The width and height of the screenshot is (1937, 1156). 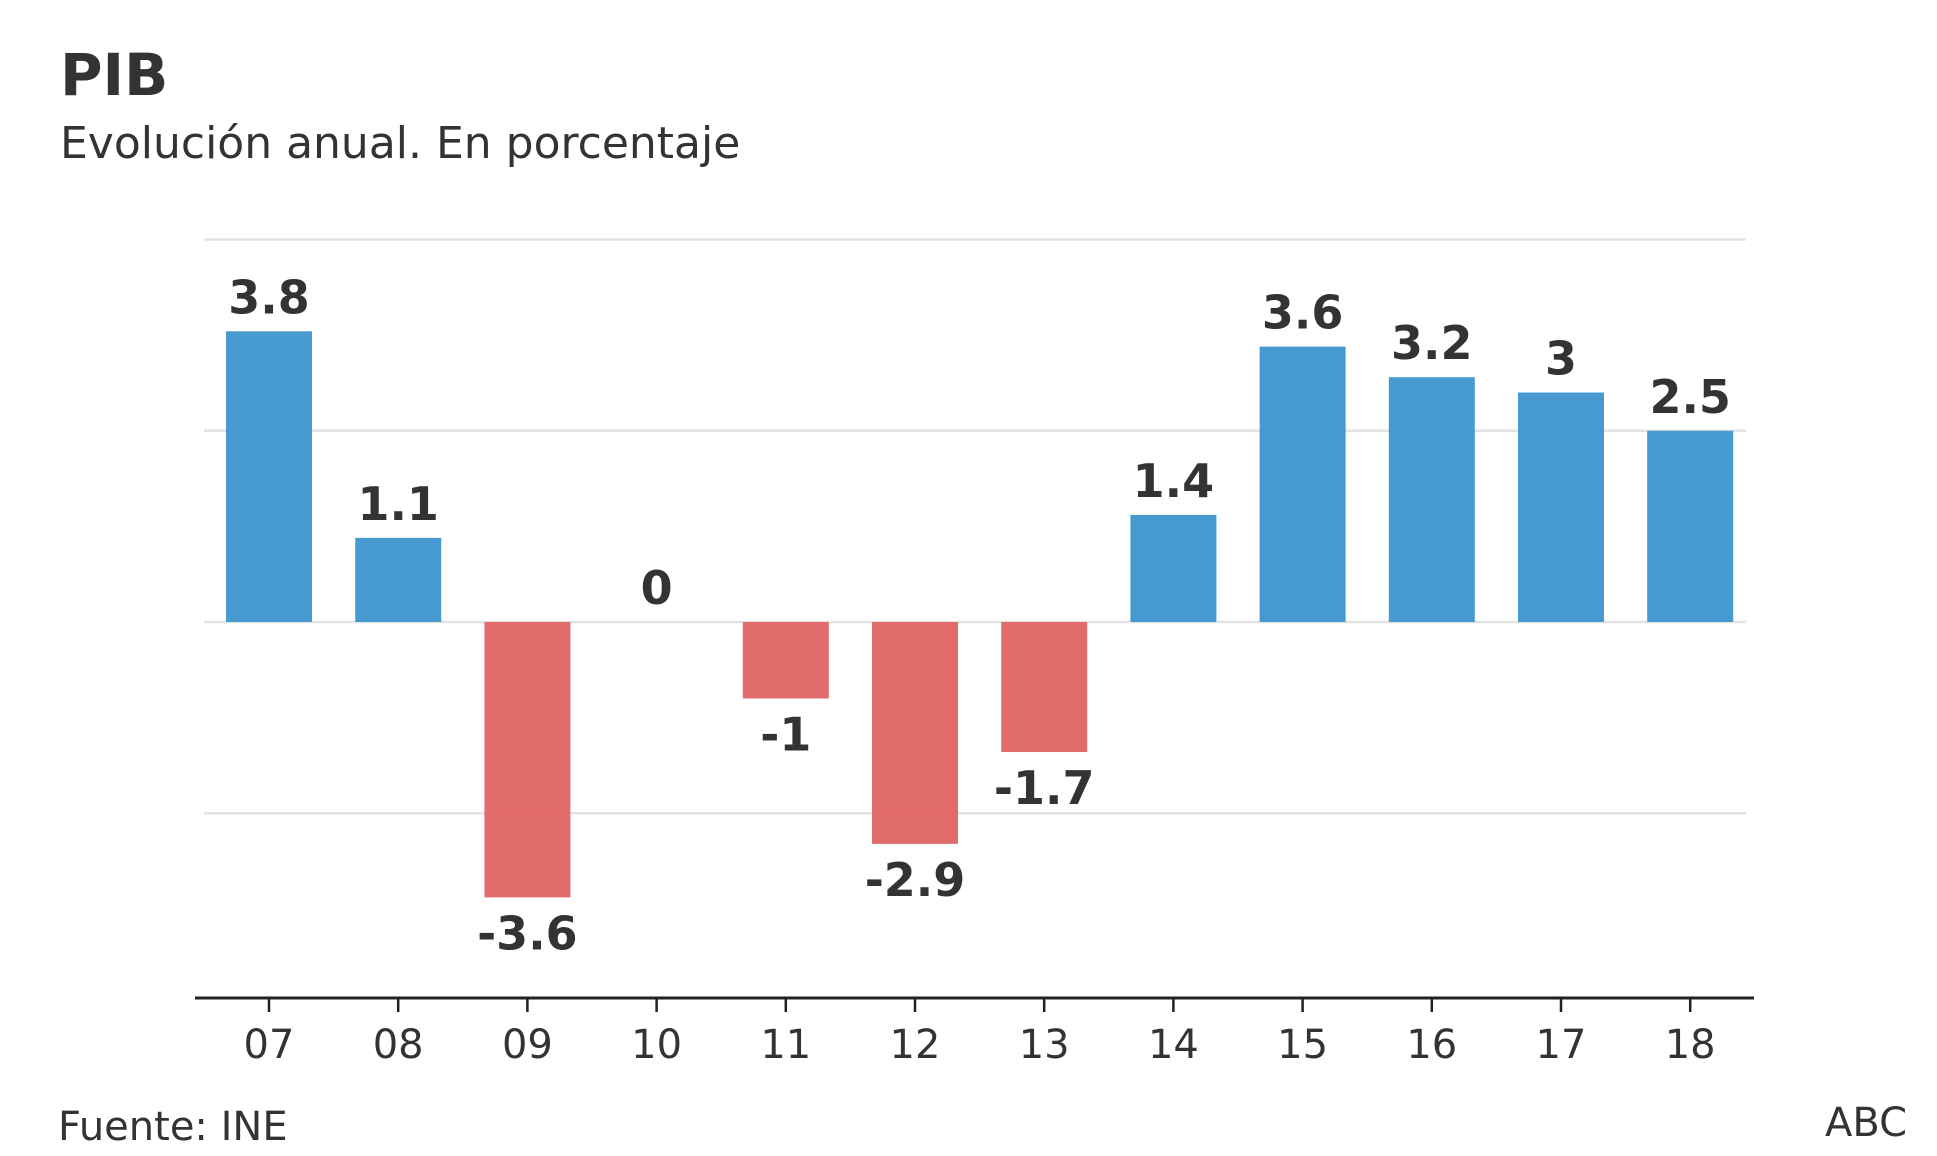 What do you see at coordinates (656, 1045) in the screenshot?
I see `x-tick-label: 10` at bounding box center [656, 1045].